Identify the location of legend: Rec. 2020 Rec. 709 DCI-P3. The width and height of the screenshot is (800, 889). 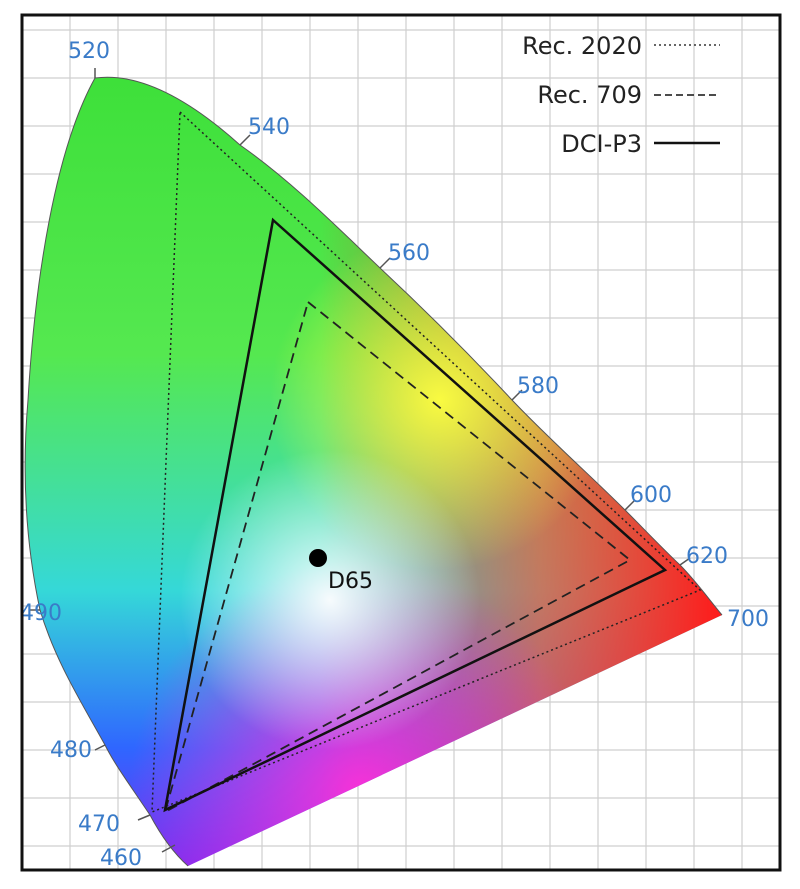
(621, 95).